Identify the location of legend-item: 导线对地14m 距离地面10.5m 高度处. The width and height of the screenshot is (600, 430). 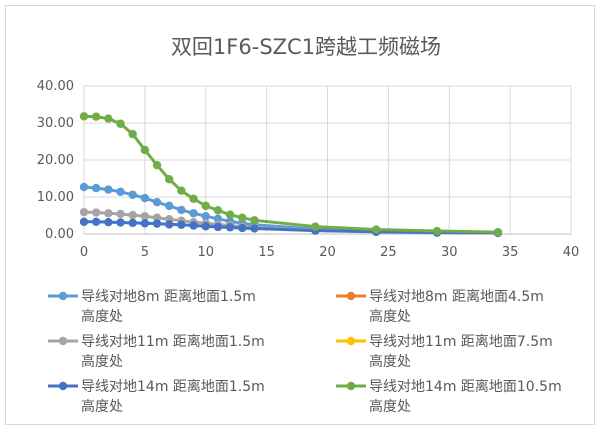
(449, 396).